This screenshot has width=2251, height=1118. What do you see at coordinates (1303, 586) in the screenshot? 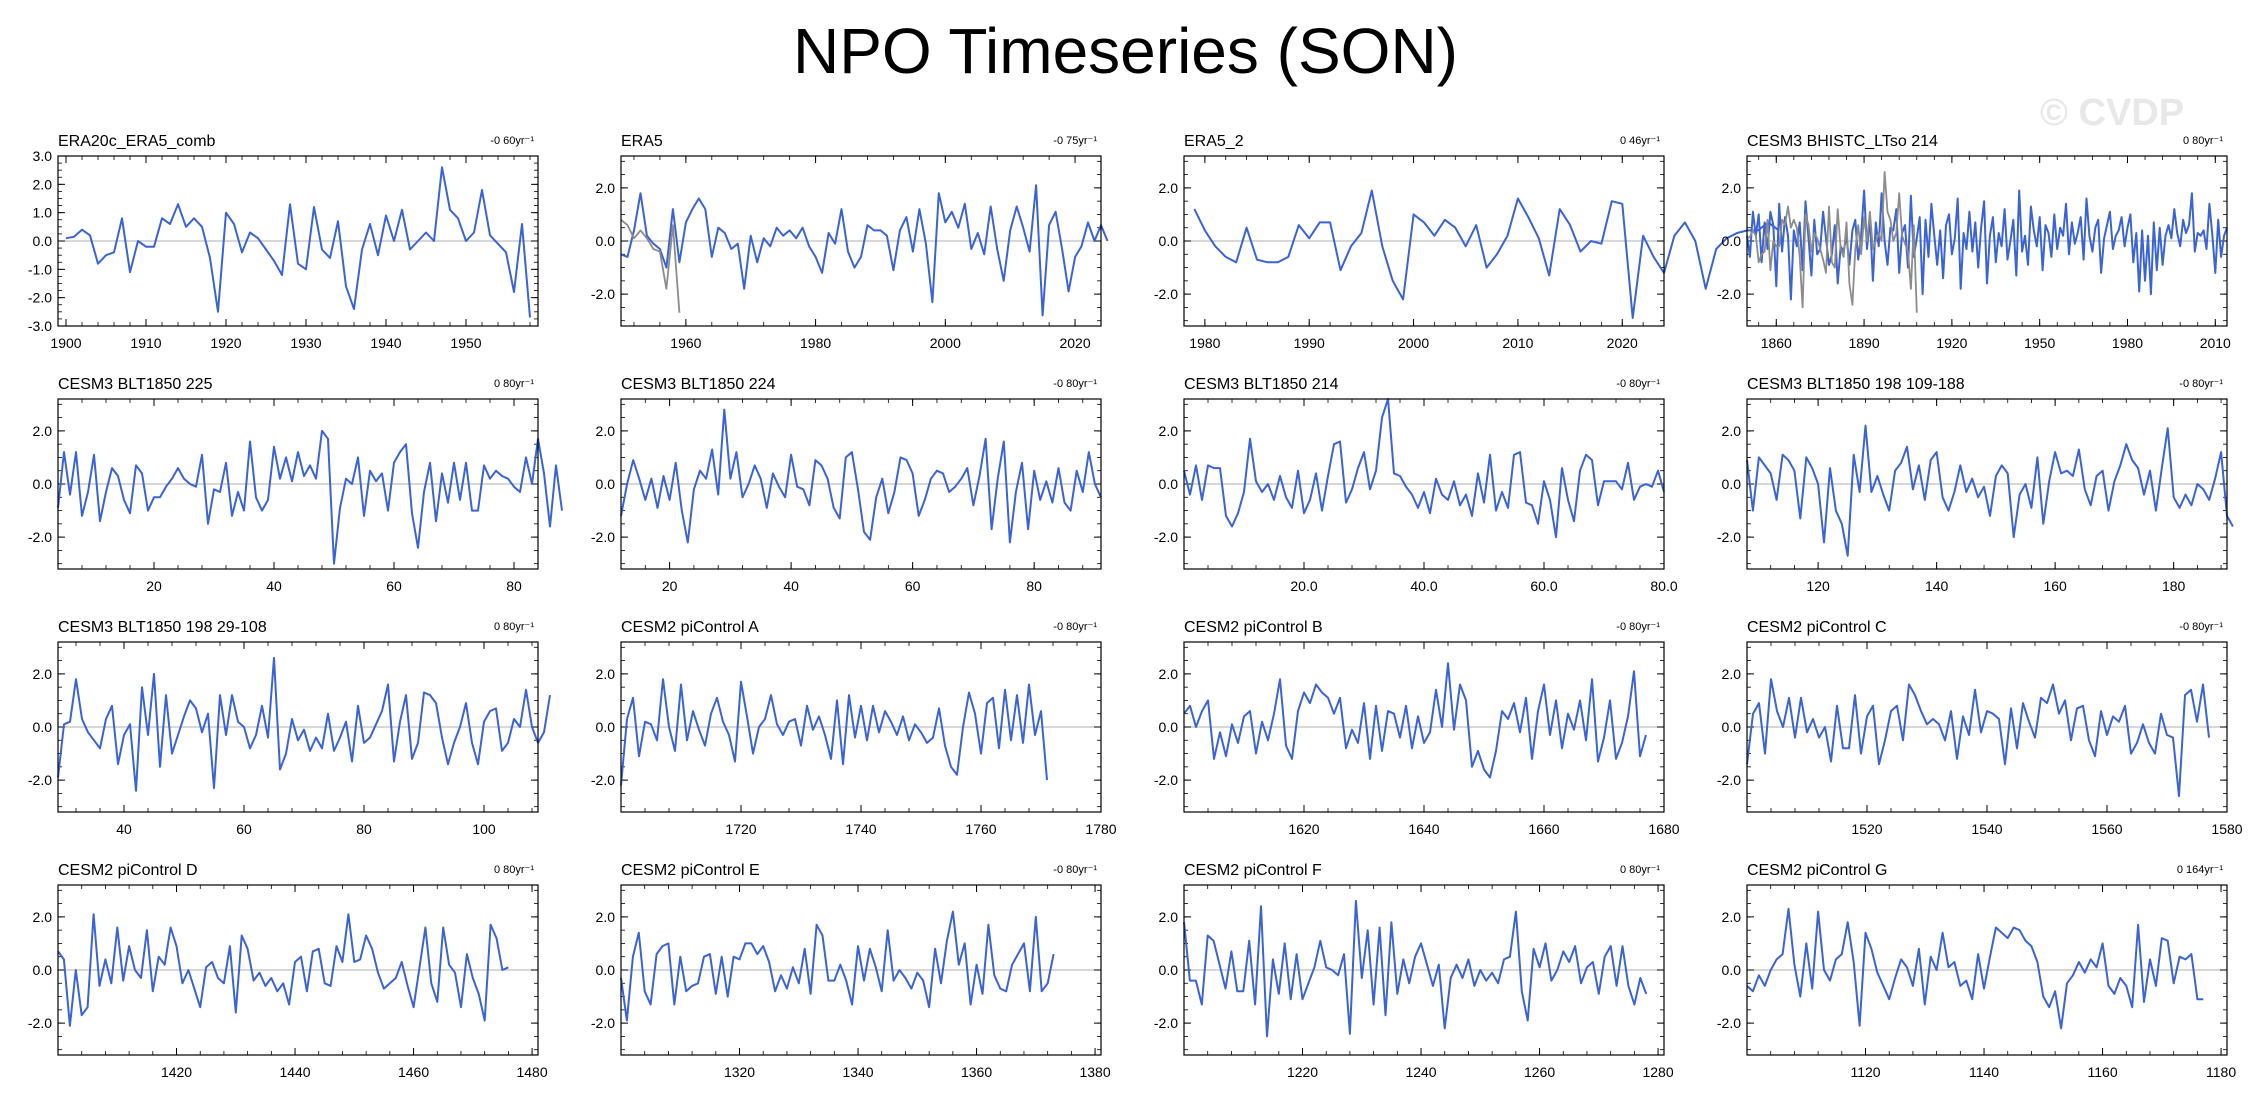
I see `x-tick-label: 20.0` at bounding box center [1303, 586].